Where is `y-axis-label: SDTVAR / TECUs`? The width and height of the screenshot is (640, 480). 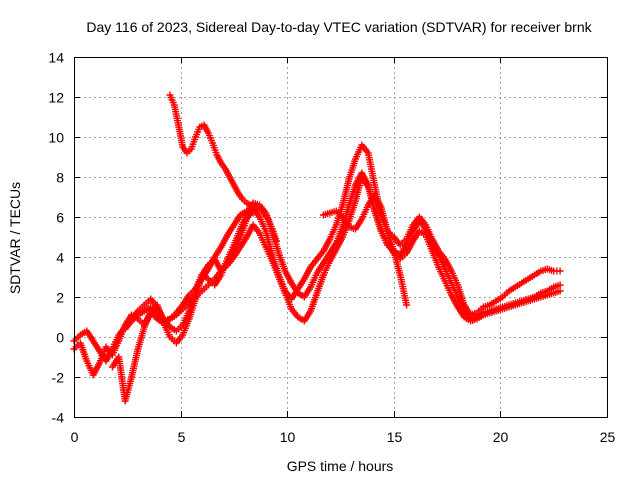
y-axis-label: SDTVAR / TECUs is located at coordinates (15, 238).